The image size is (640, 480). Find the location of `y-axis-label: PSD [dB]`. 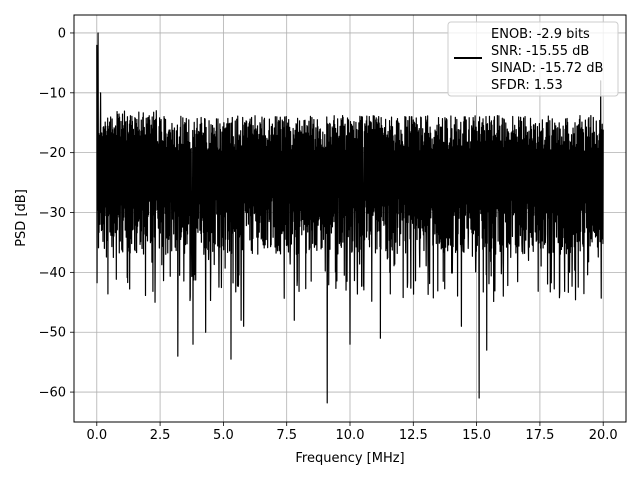

y-axis-label: PSD [dB] is located at coordinates (21, 218).